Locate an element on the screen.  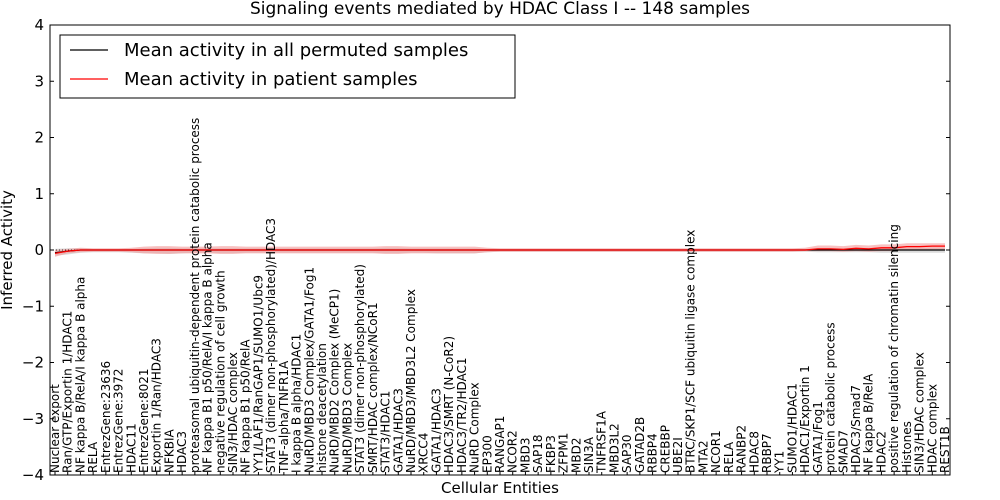
x-tick-label: NCOR1 is located at coordinates (716, 451).